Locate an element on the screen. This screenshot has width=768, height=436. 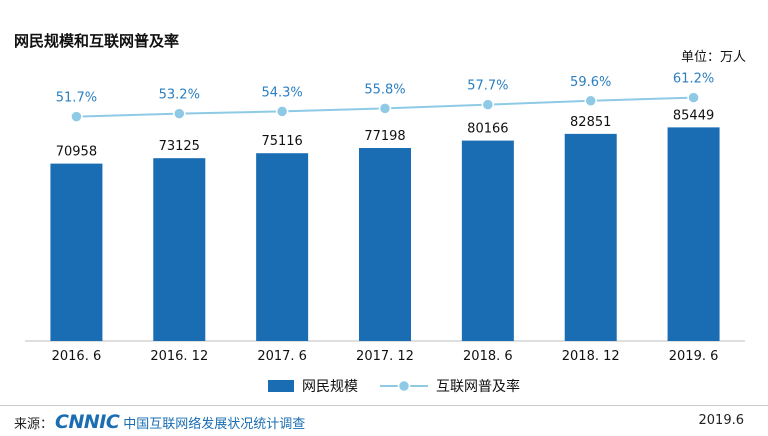
x-tick-label: 2018. 12 is located at coordinates (591, 356).